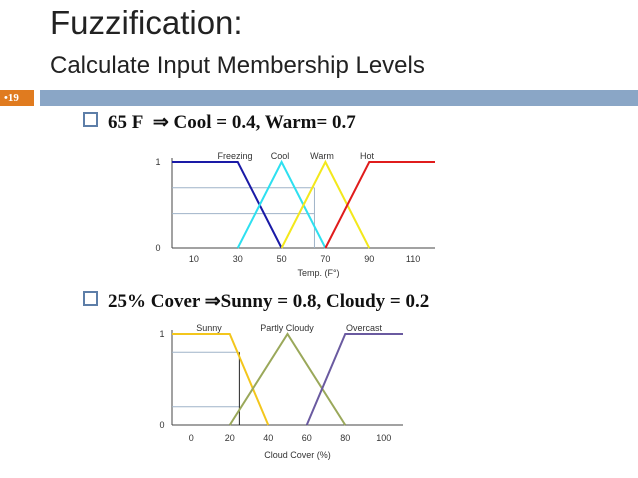  I want to click on bullet-prefix: 65 F, so click(126, 122).